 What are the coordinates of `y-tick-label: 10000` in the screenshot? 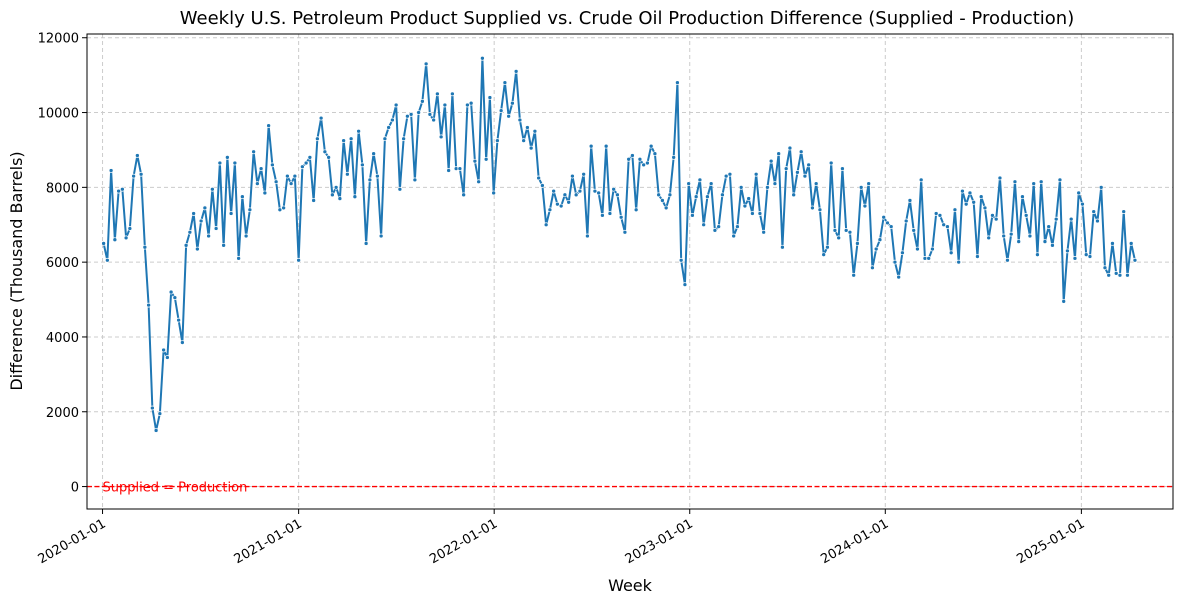 It's located at (58, 114).